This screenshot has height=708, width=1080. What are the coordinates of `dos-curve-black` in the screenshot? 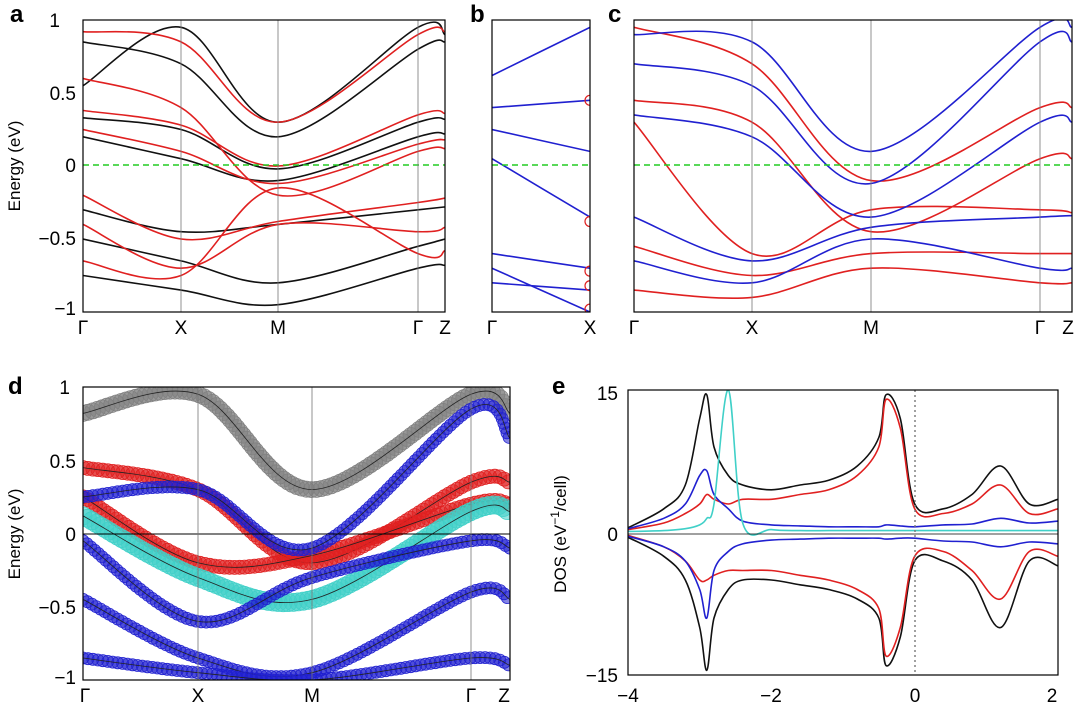 It's located at (843, 461).